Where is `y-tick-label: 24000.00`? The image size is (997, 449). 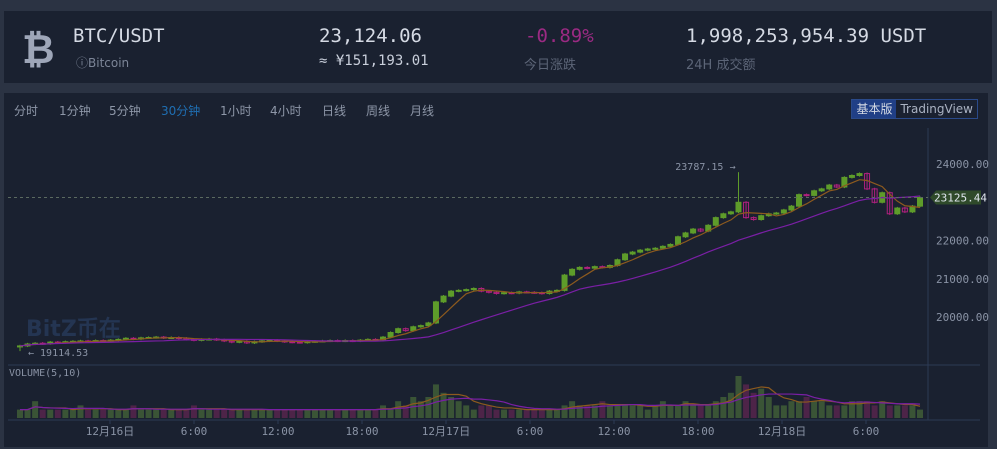 y-tick-label: 24000.00 is located at coordinates (962, 164).